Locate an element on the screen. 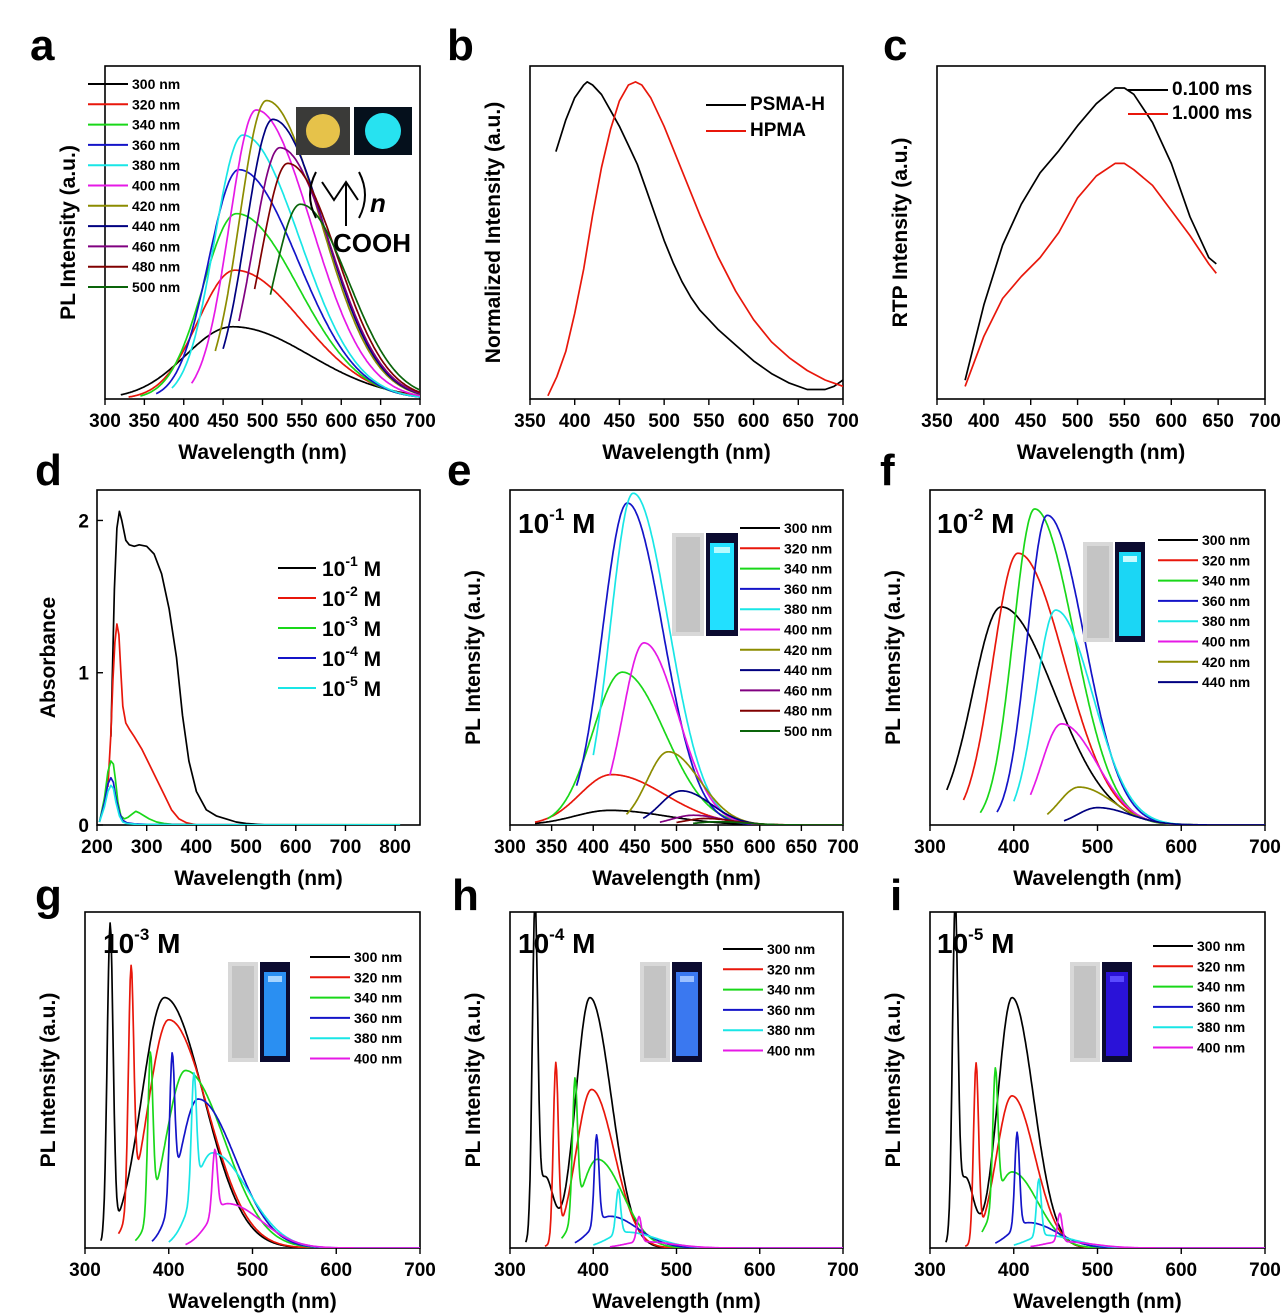 The height and width of the screenshot is (1316, 1287). concentration-label: 10-2 M is located at coordinates (975, 522).